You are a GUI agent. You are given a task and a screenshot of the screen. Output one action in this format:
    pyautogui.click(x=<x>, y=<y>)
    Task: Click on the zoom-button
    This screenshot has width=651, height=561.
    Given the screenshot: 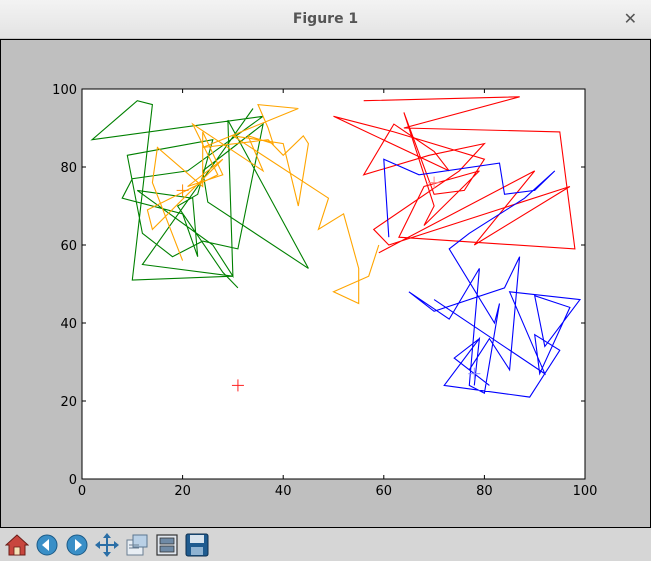 What is the action you would take?
    pyautogui.click(x=137, y=545)
    